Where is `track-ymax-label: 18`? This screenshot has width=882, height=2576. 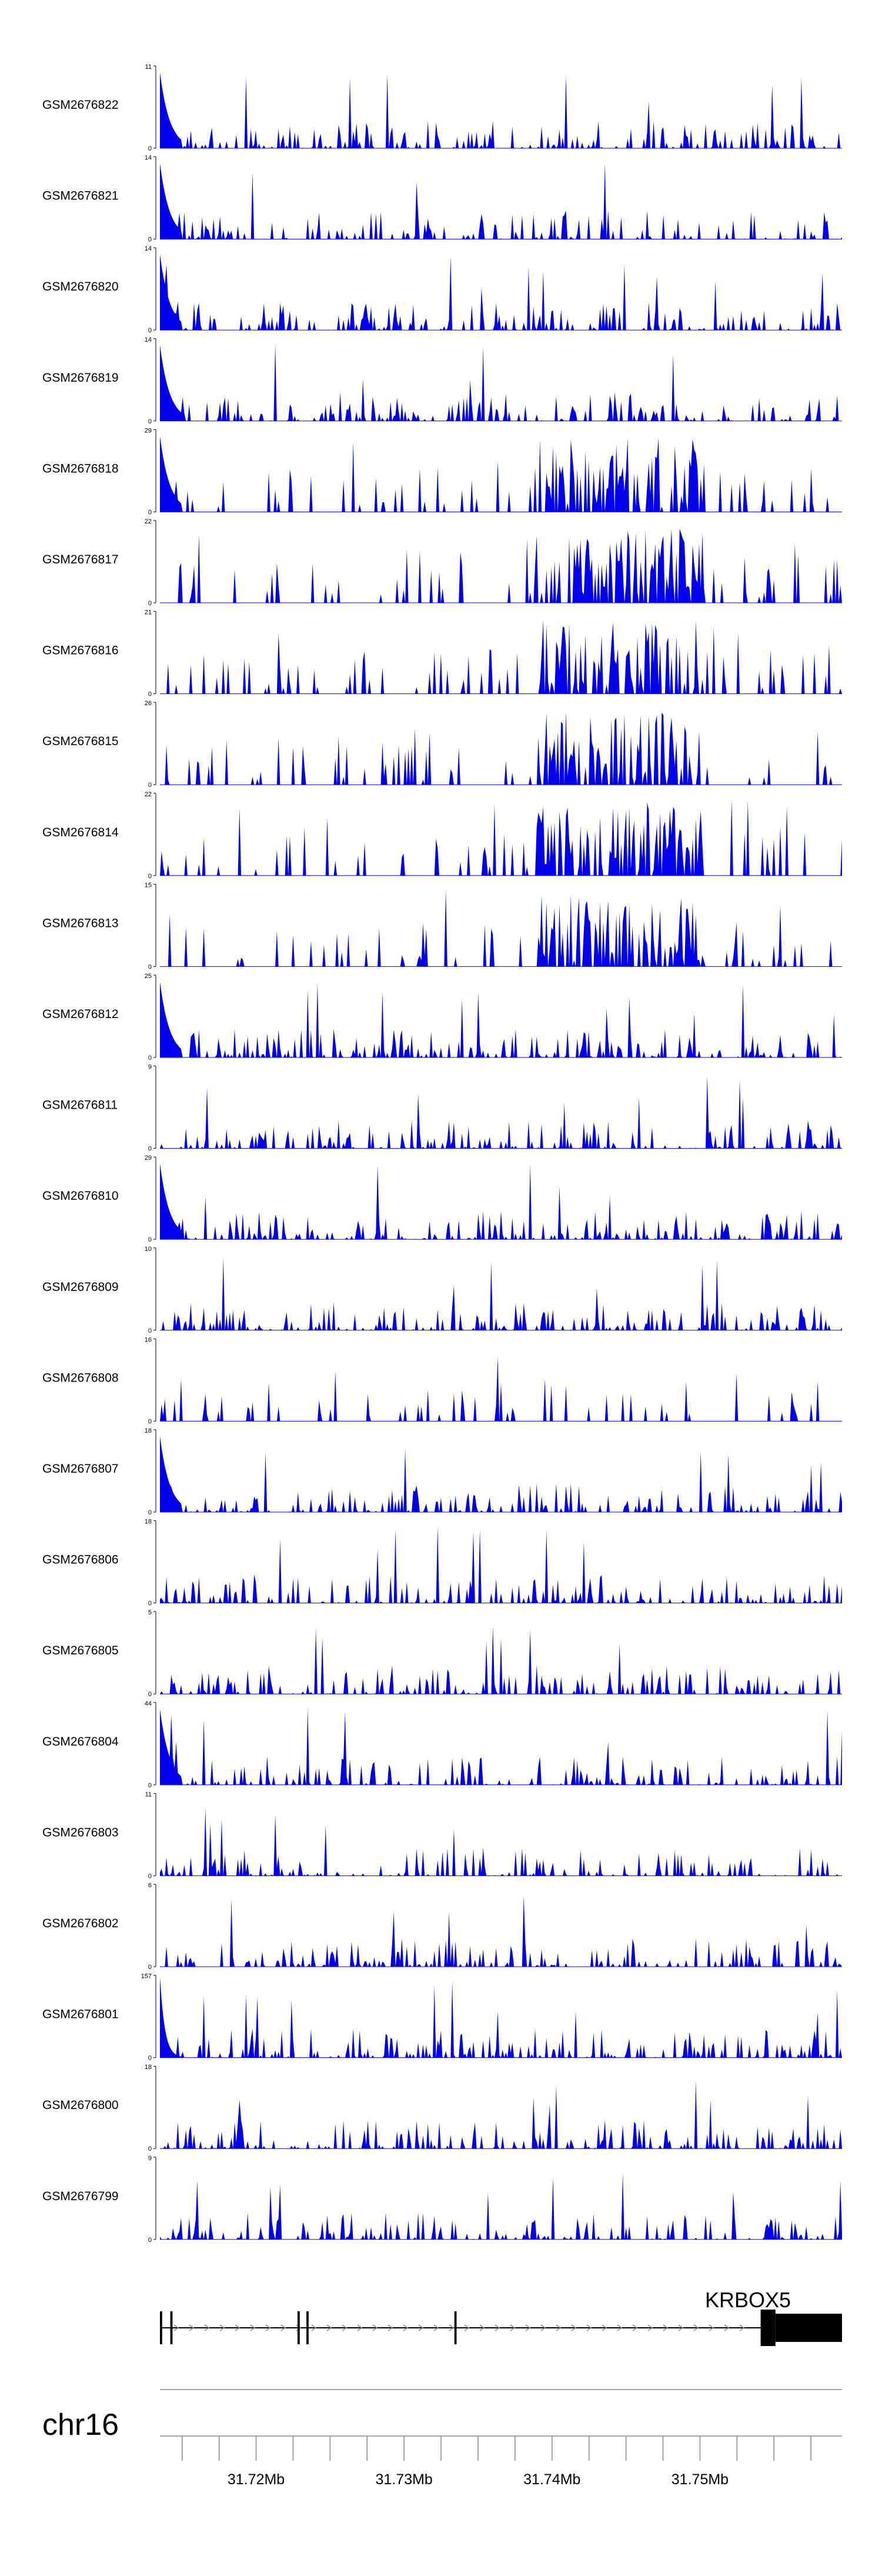
track-ymax-label: 18 is located at coordinates (148, 1522).